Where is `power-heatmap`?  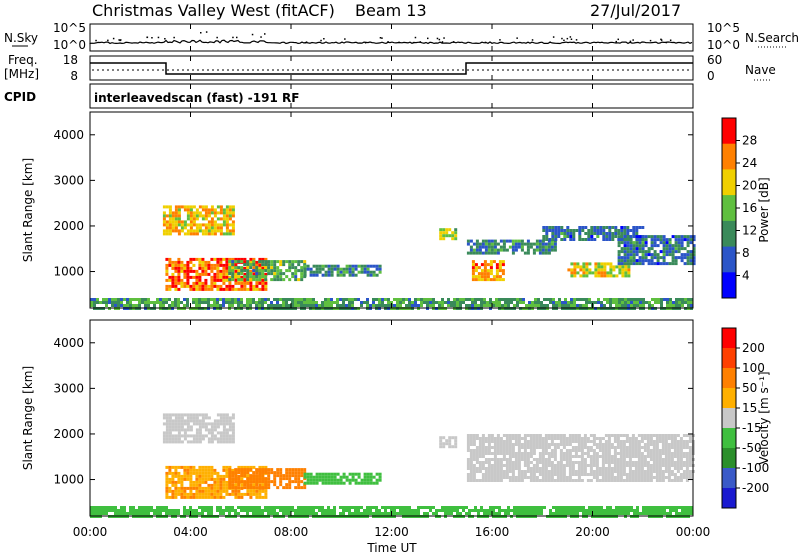 power-heatmap is located at coordinates (393, 257).